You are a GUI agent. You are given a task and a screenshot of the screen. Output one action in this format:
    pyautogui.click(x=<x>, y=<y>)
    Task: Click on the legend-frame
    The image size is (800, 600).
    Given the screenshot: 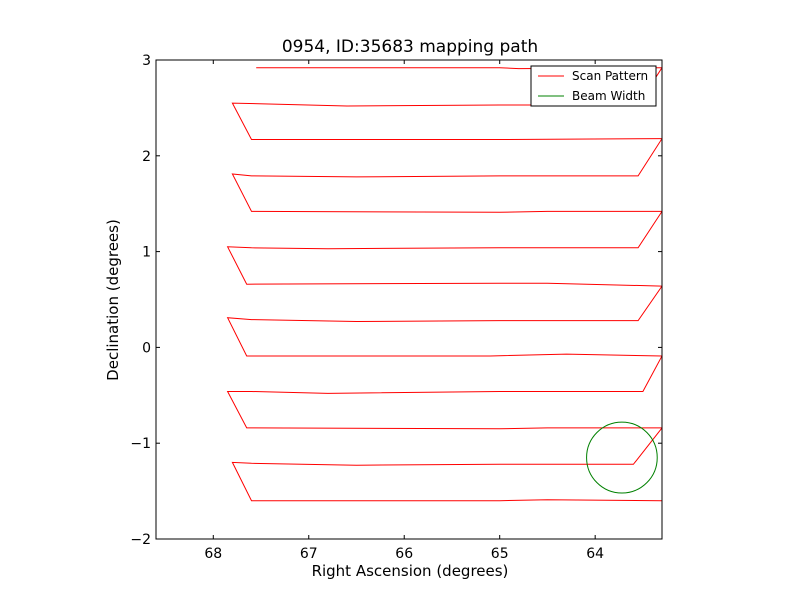 What is the action you would take?
    pyautogui.click(x=593, y=86)
    